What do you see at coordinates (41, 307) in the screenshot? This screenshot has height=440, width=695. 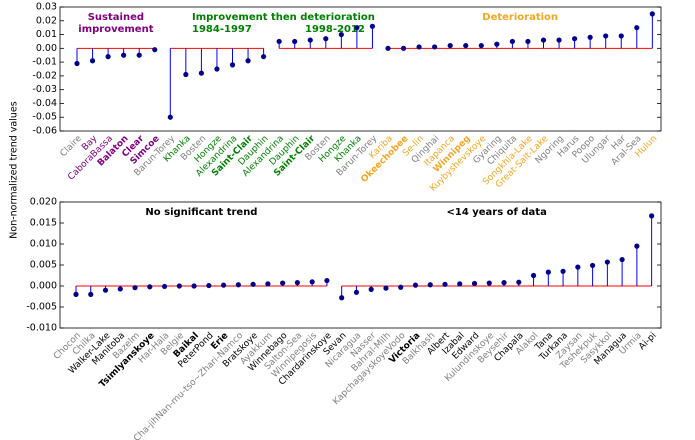 I see `y-tick-label: -0.005` at bounding box center [41, 307].